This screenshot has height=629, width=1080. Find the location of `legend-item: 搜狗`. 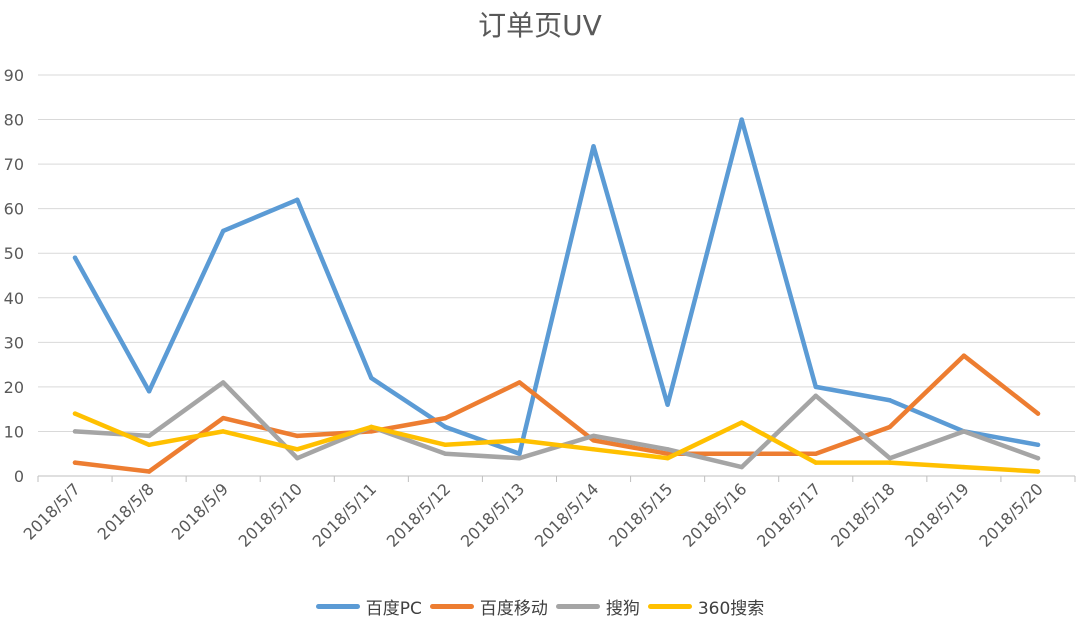

legend-item: 搜狗 is located at coordinates (597, 606).